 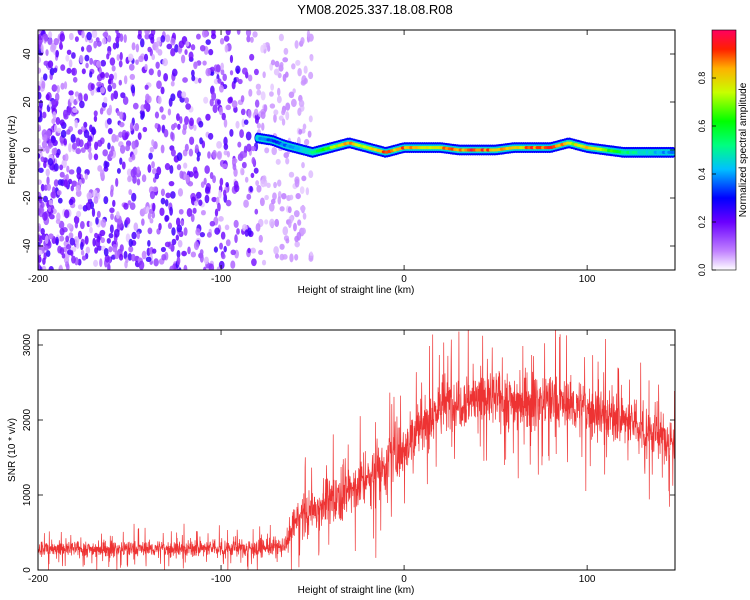 What do you see at coordinates (375, 9) in the screenshot?
I see `page-title: YM08.2025.337.18.08.R08` at bounding box center [375, 9].